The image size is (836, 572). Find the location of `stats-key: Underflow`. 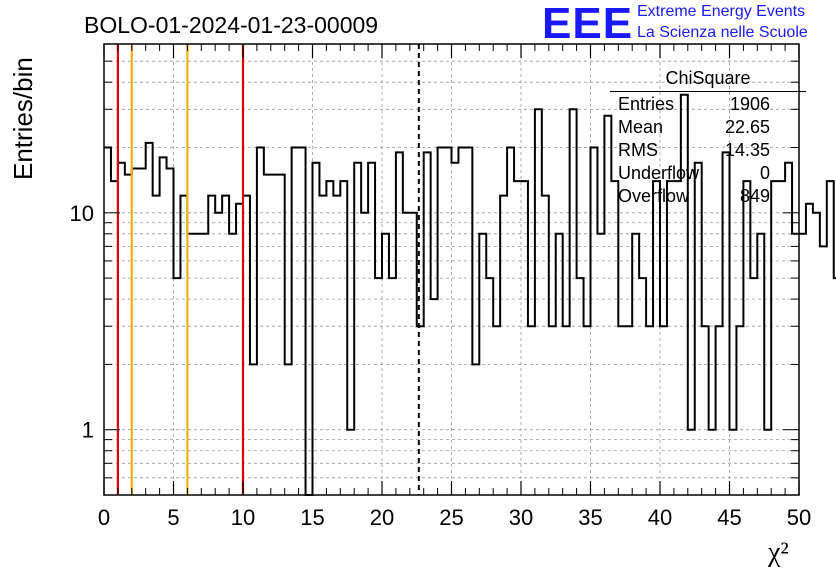

stats-key: Underflow is located at coordinates (659, 173).